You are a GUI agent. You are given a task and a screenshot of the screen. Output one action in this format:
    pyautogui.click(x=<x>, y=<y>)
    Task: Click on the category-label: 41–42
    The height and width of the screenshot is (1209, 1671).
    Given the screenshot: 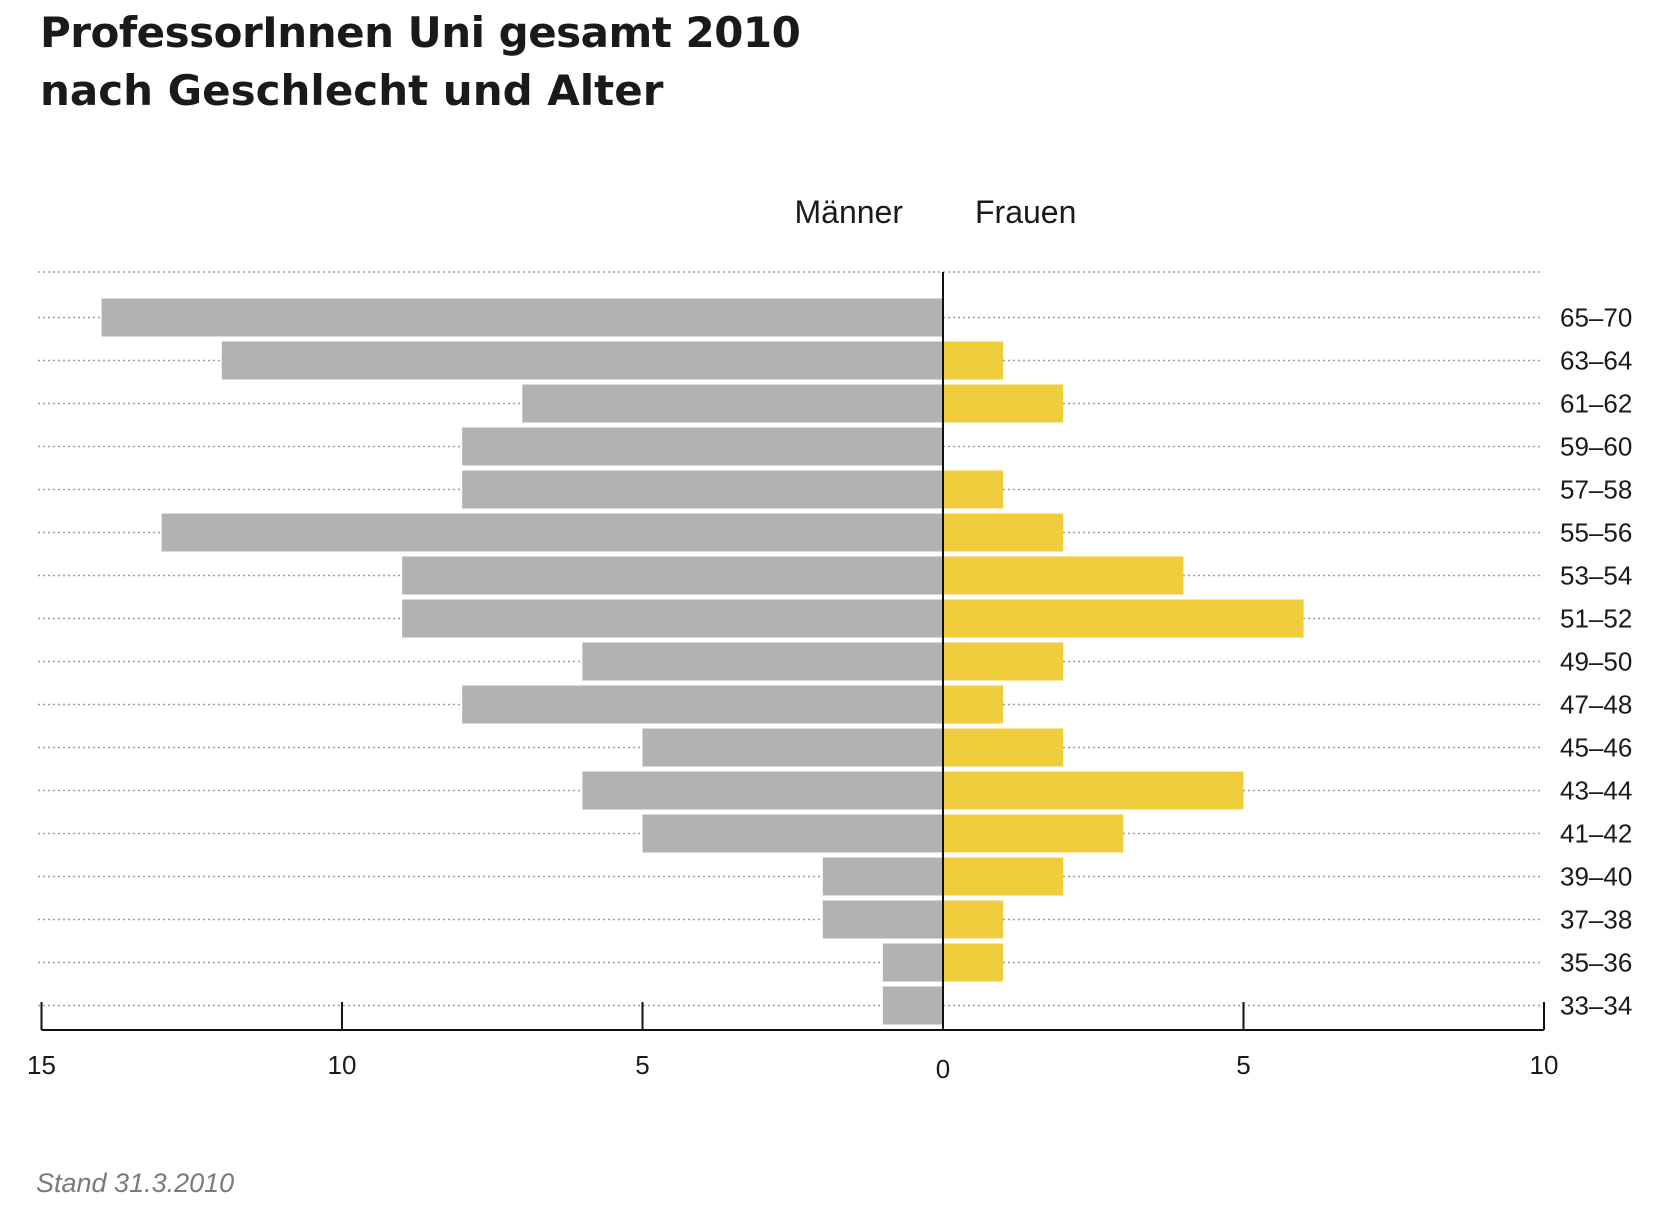 What is the action you would take?
    pyautogui.click(x=1596, y=834)
    